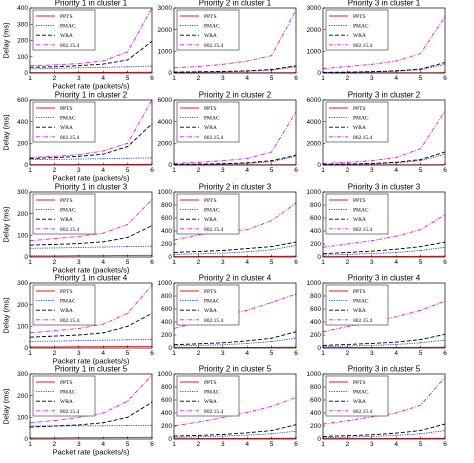  I want to click on x-axis-label: Packet rate (packets/s), so click(91, 361).